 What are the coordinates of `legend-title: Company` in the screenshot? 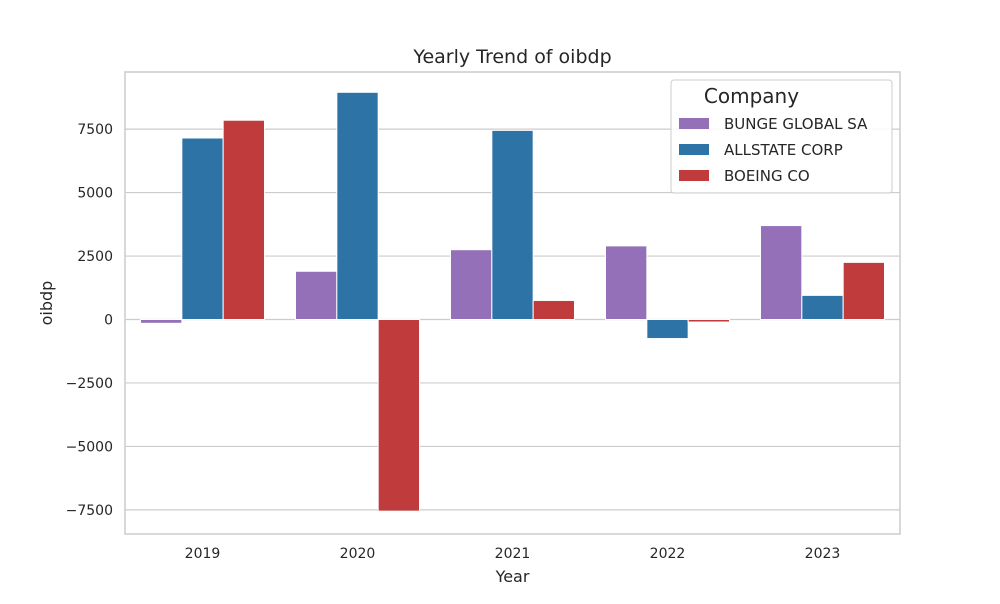 It's located at (751, 96).